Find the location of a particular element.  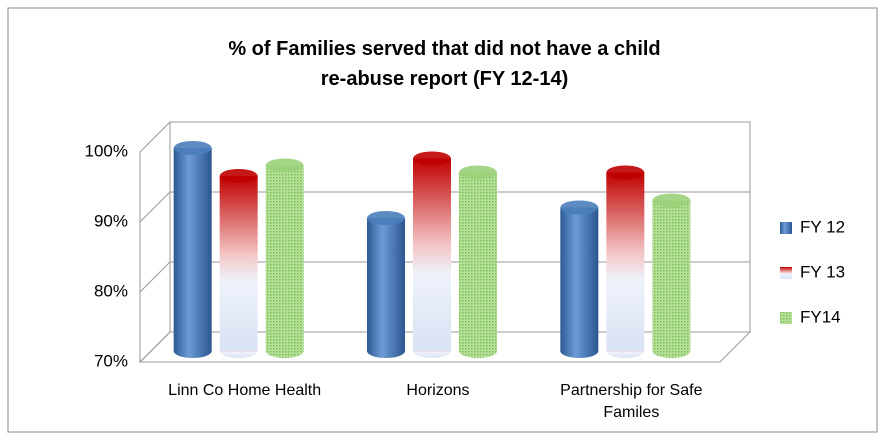

y-tick-label: 100% is located at coordinates (106, 150).